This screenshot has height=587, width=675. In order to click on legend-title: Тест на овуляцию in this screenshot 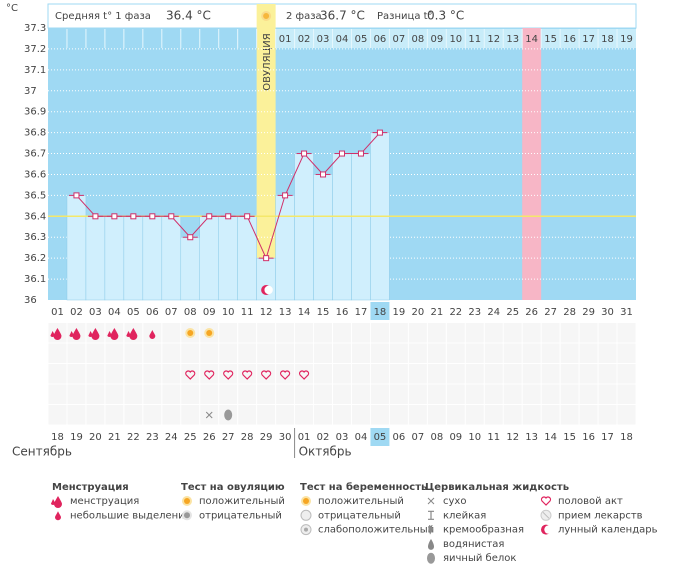, I will do `click(233, 487)`.